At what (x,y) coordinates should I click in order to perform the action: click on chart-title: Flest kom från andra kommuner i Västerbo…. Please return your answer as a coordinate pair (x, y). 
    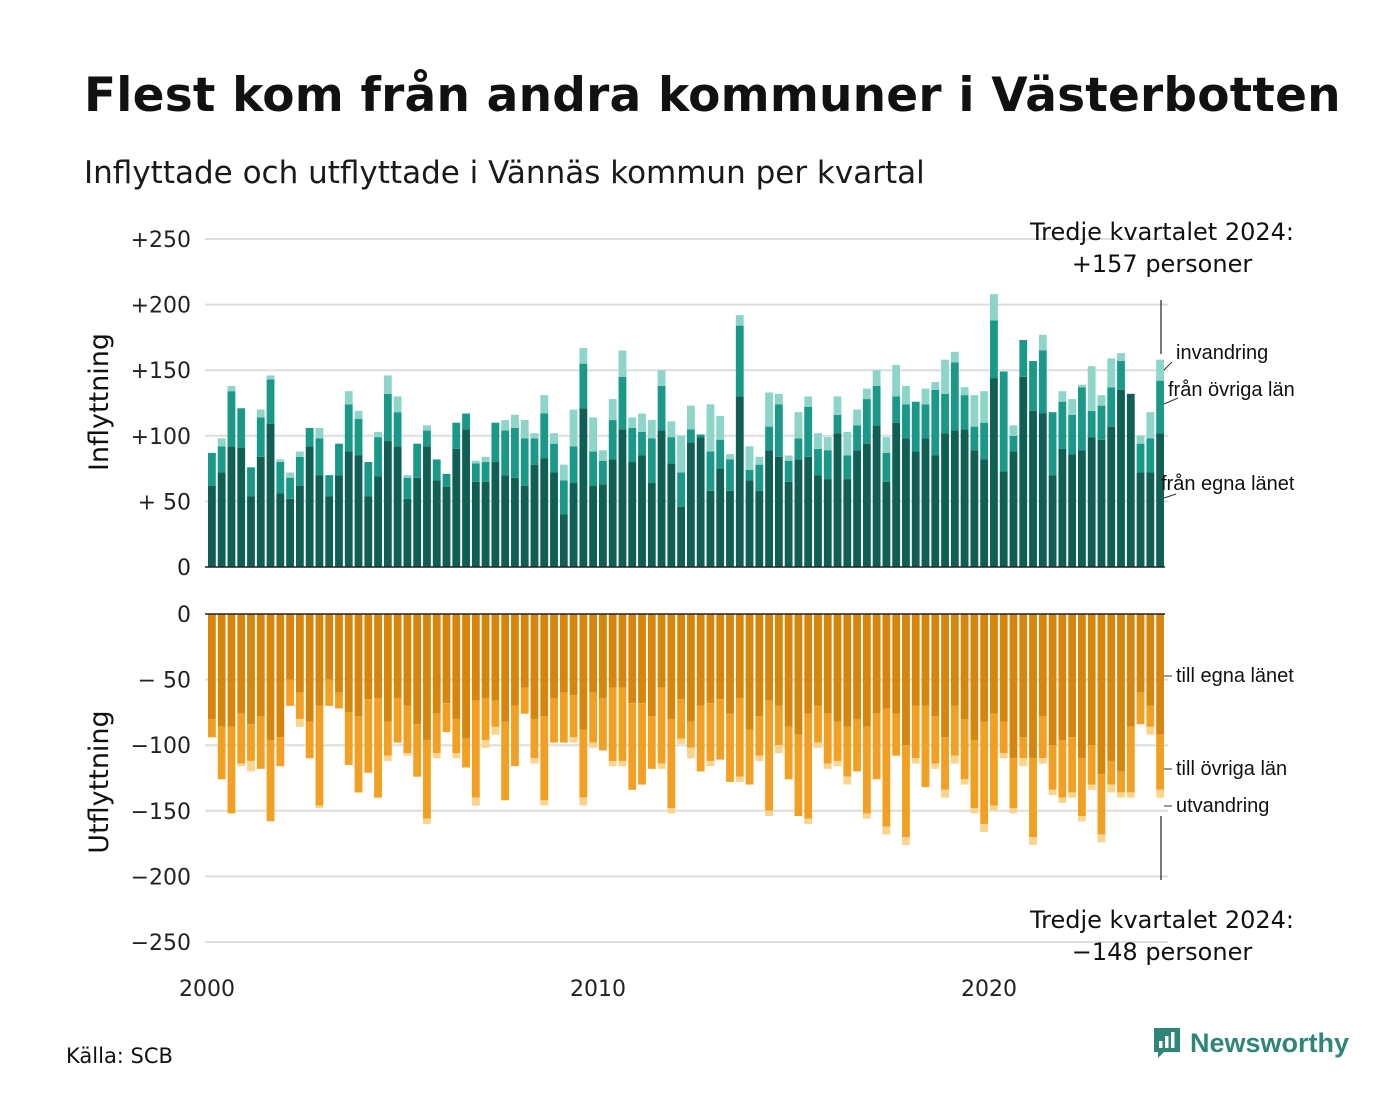
    Looking at the image, I should click on (712, 95).